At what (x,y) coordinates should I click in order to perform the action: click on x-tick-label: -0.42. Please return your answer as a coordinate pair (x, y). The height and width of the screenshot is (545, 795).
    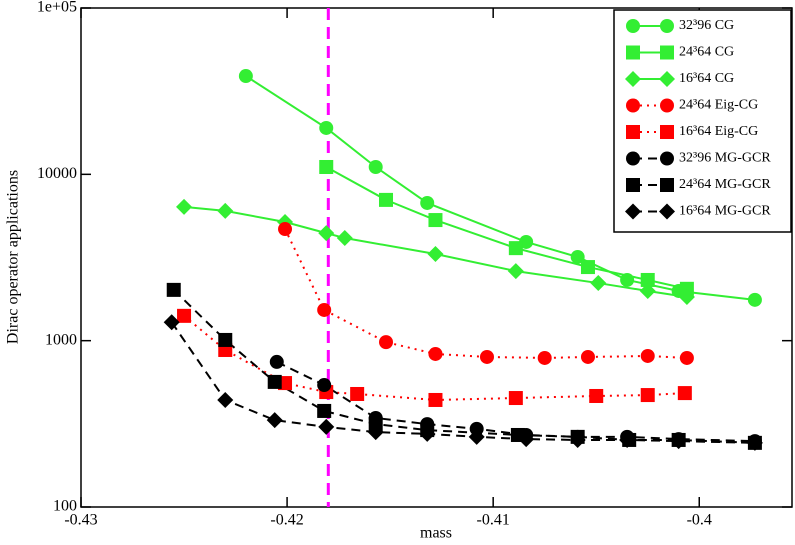
    Looking at the image, I should click on (286, 520).